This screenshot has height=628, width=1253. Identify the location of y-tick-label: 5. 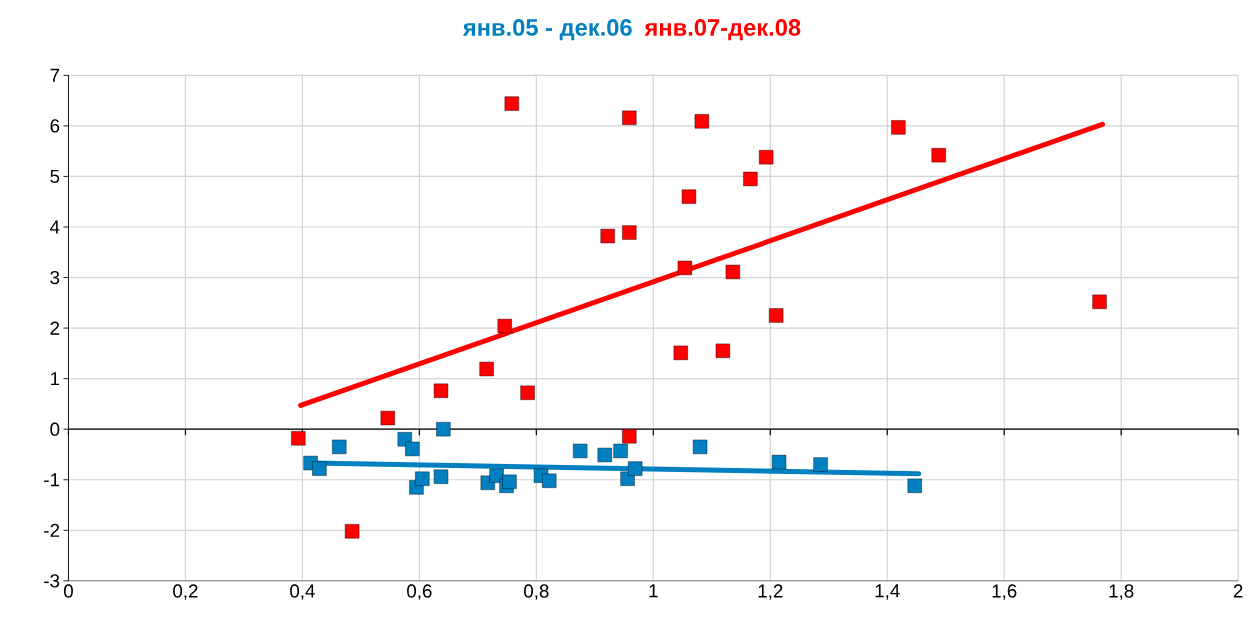
(55, 176).